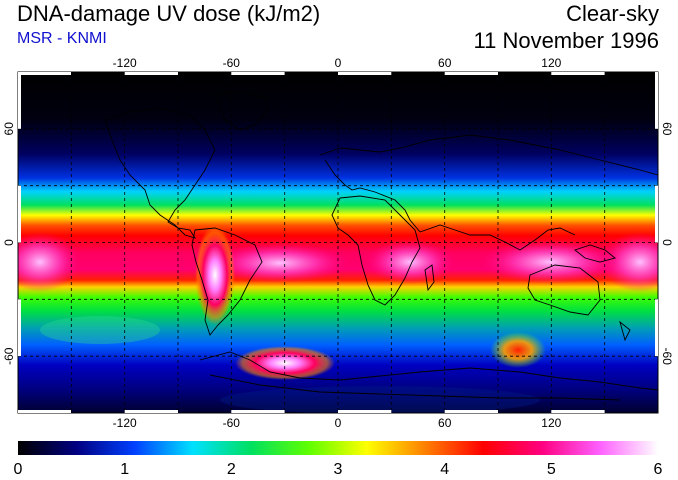  Describe the element at coordinates (231, 469) in the screenshot. I see `colorbar-label: 2` at that location.